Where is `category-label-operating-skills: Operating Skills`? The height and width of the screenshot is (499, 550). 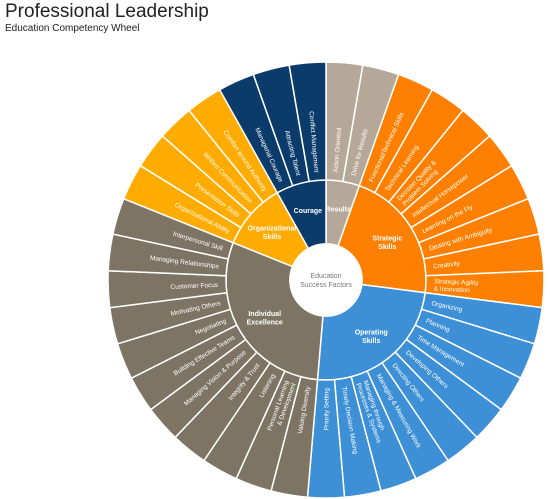
category-label-operating-skills: Operating Skills is located at coordinates (371, 337).